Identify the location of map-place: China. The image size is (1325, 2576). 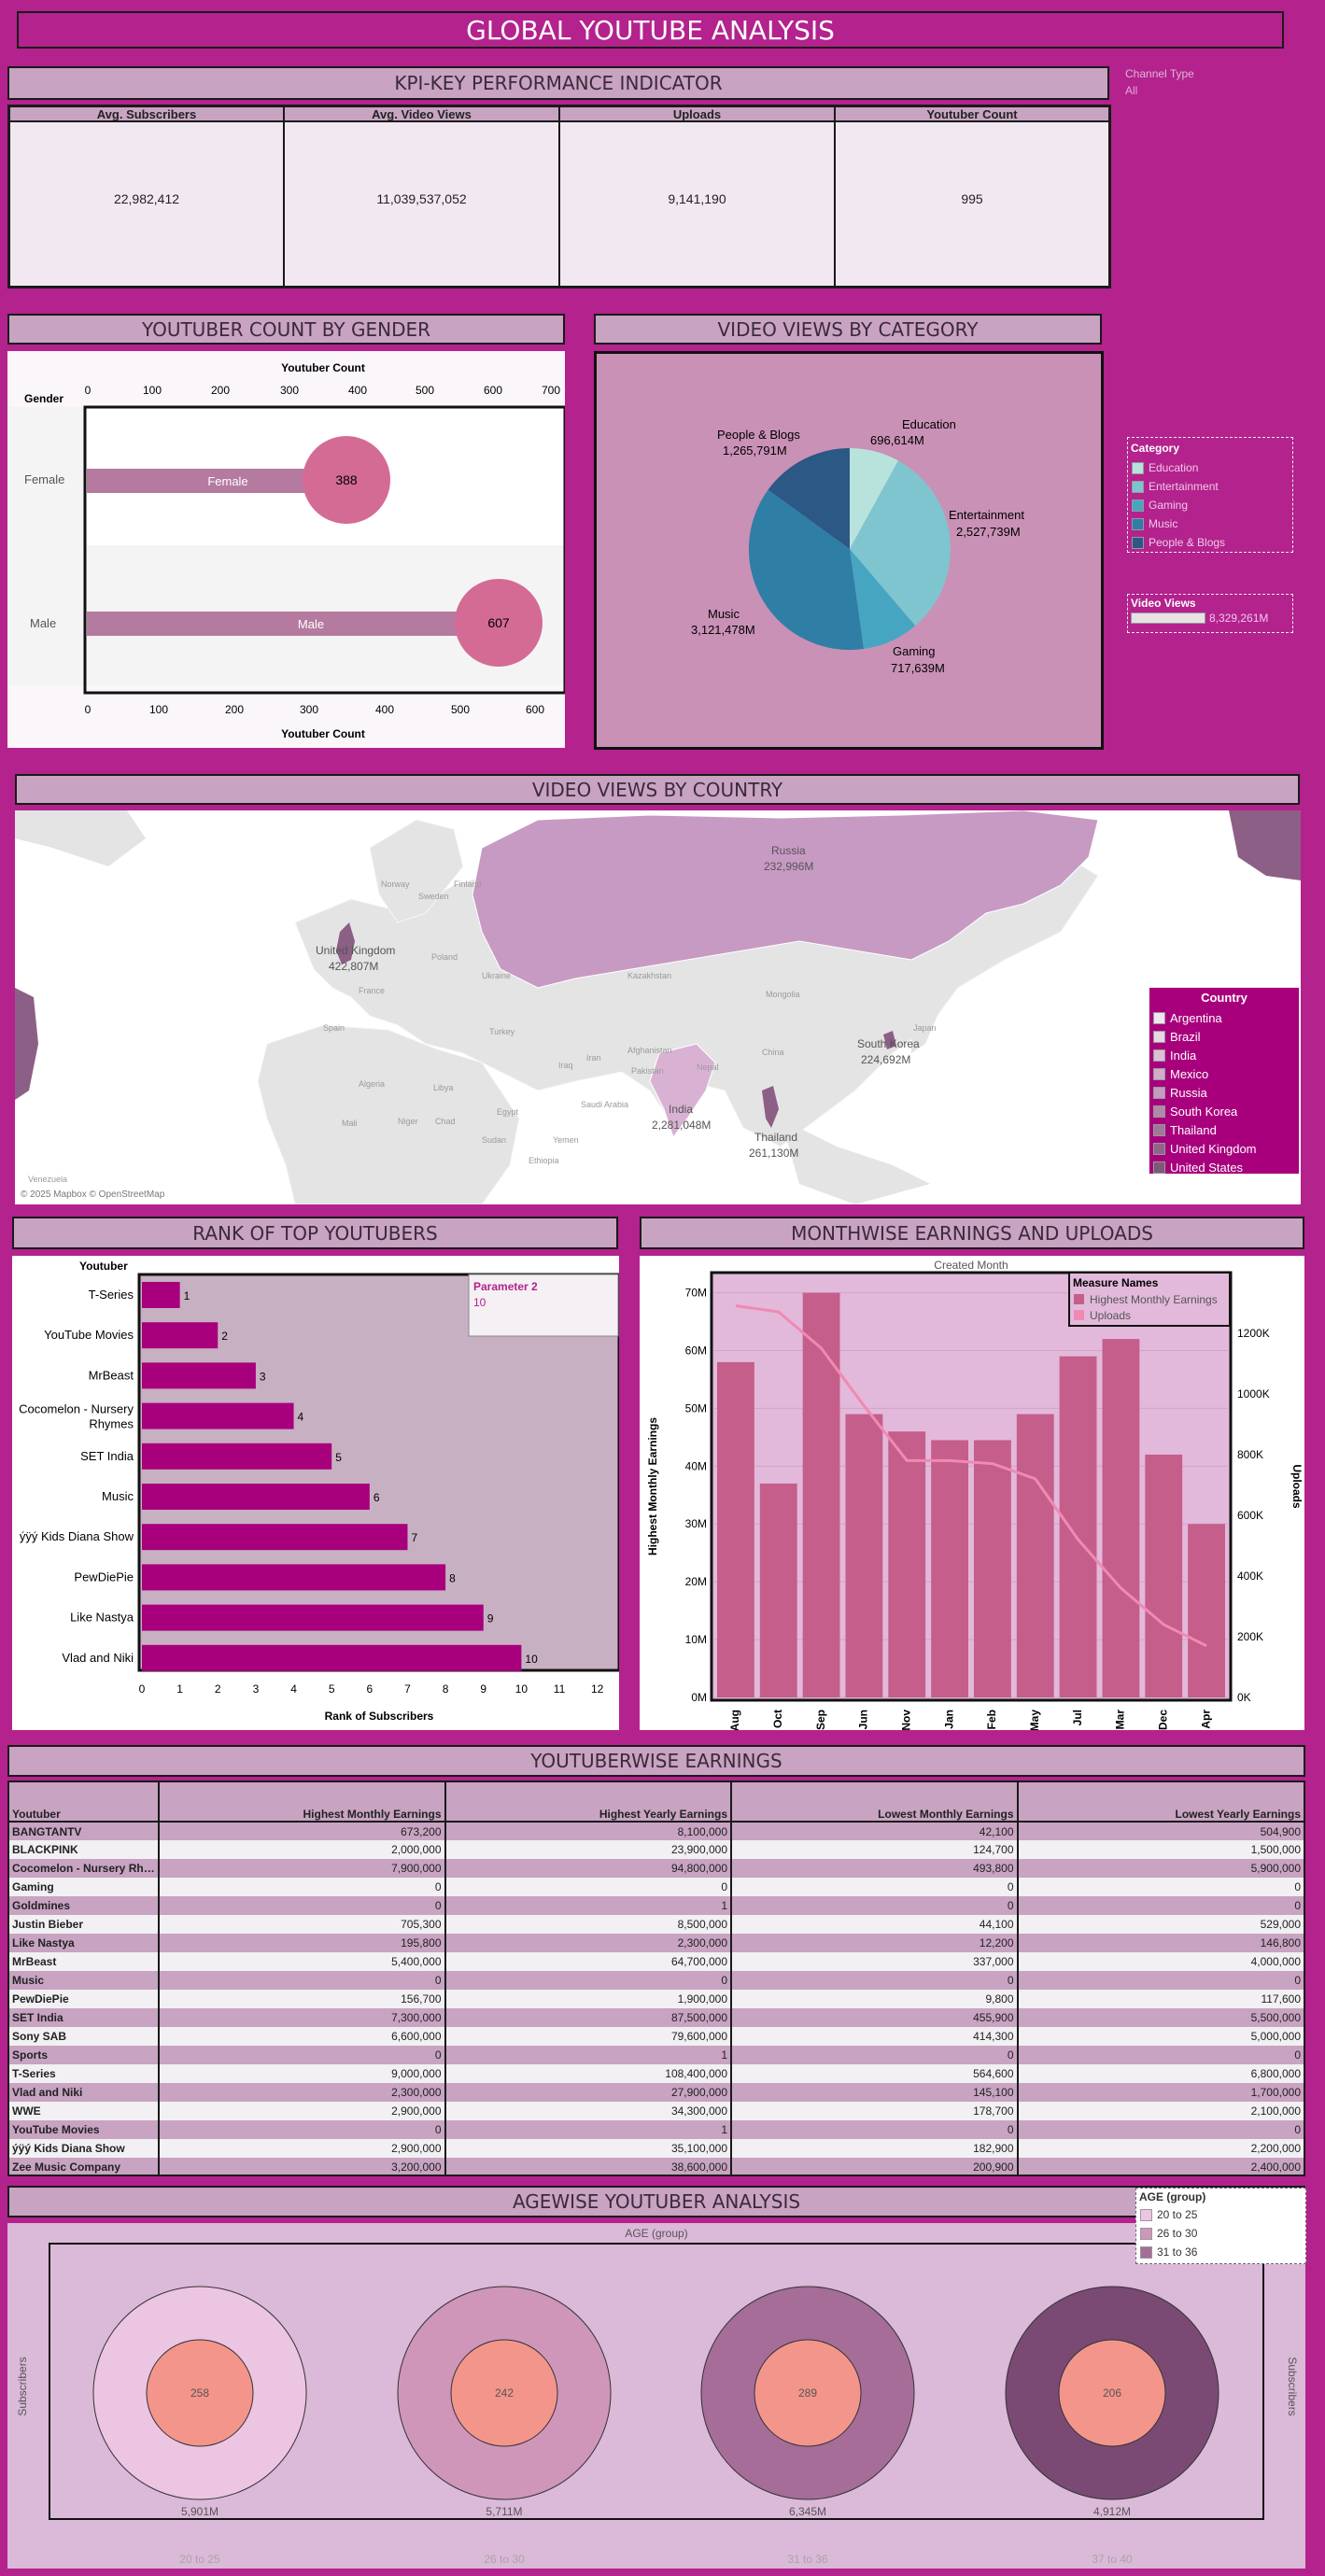
(773, 1053).